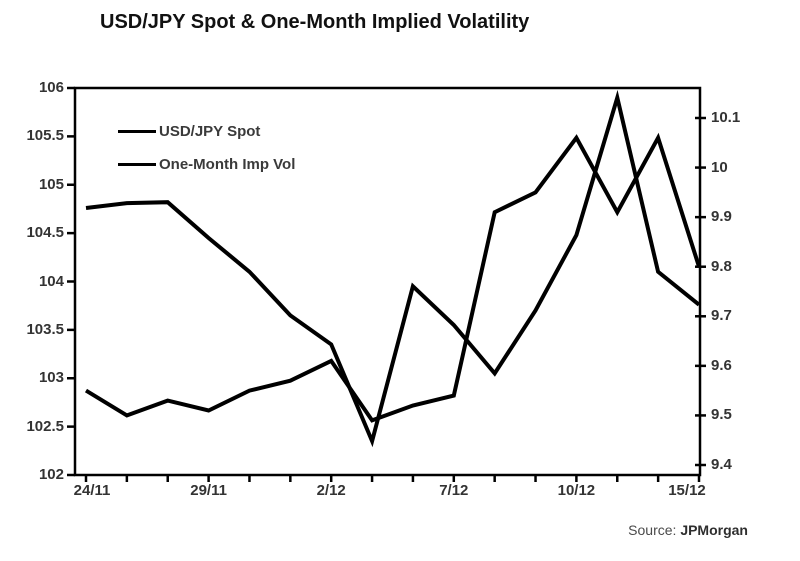  I want to click on source-label: Source:, so click(652, 530).